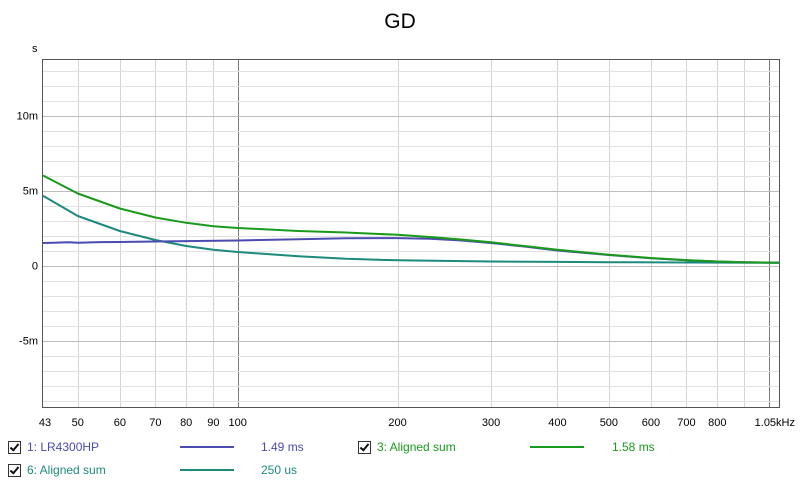  What do you see at coordinates (120, 423) in the screenshot?
I see `x-tick-label: 60` at bounding box center [120, 423].